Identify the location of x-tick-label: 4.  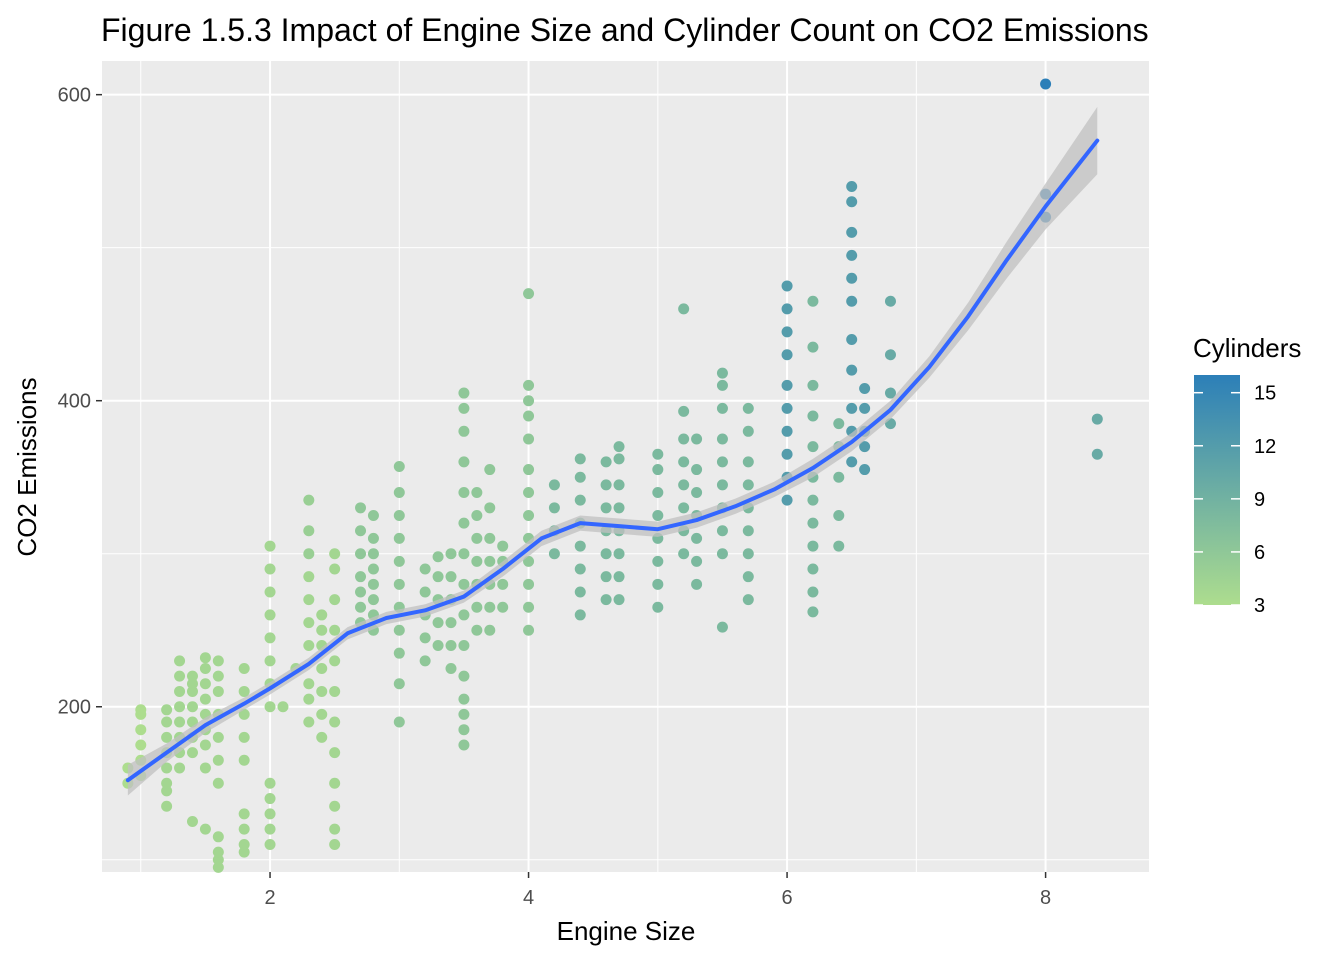
(528, 898).